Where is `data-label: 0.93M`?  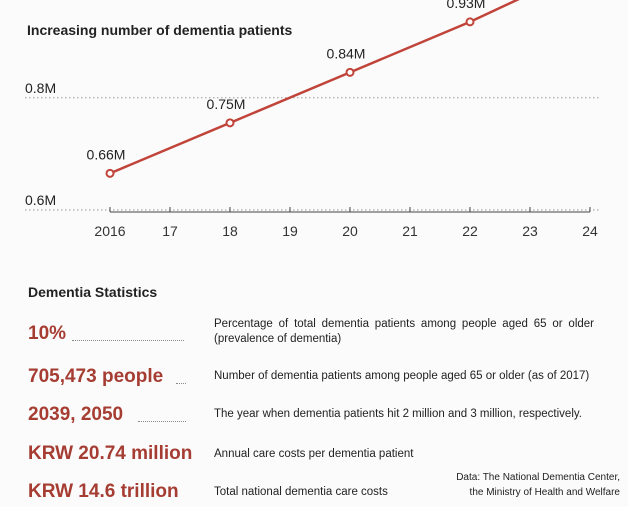
data-label: 0.93M is located at coordinates (466, 5).